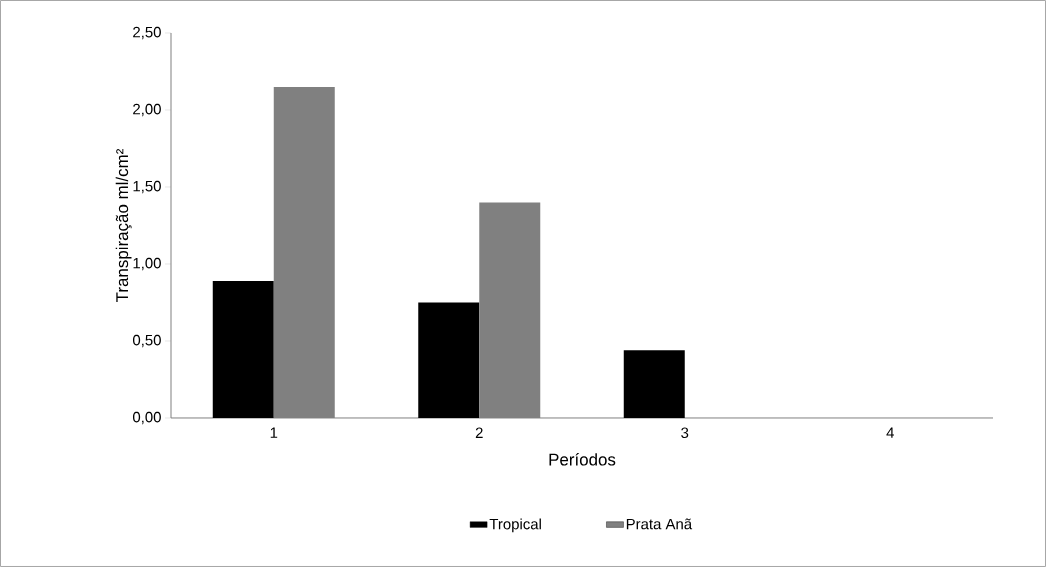  Describe the element at coordinates (274, 432) in the screenshot. I see `x-tick-label: 1` at that location.